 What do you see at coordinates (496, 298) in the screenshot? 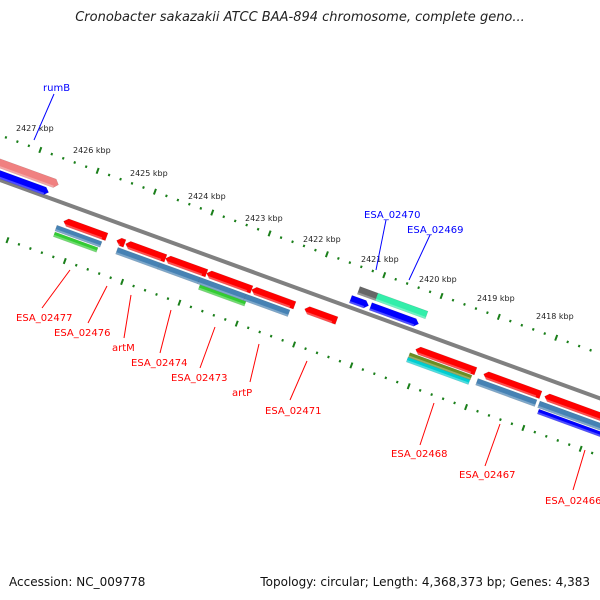
I see `tick-label: 2419 kbp` at bounding box center [496, 298].